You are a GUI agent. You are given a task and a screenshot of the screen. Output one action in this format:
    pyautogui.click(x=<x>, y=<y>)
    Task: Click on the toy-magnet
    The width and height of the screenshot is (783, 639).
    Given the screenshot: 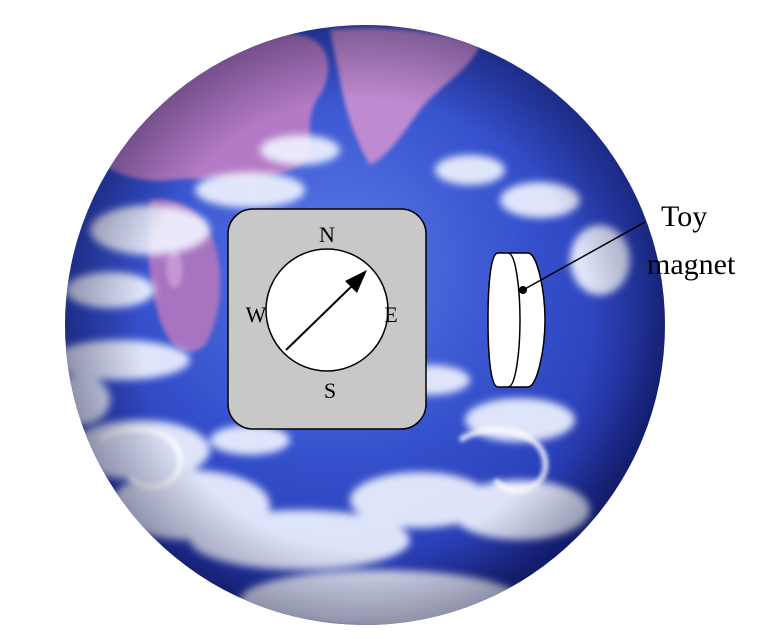 What is the action you would take?
    pyautogui.click(x=516, y=320)
    